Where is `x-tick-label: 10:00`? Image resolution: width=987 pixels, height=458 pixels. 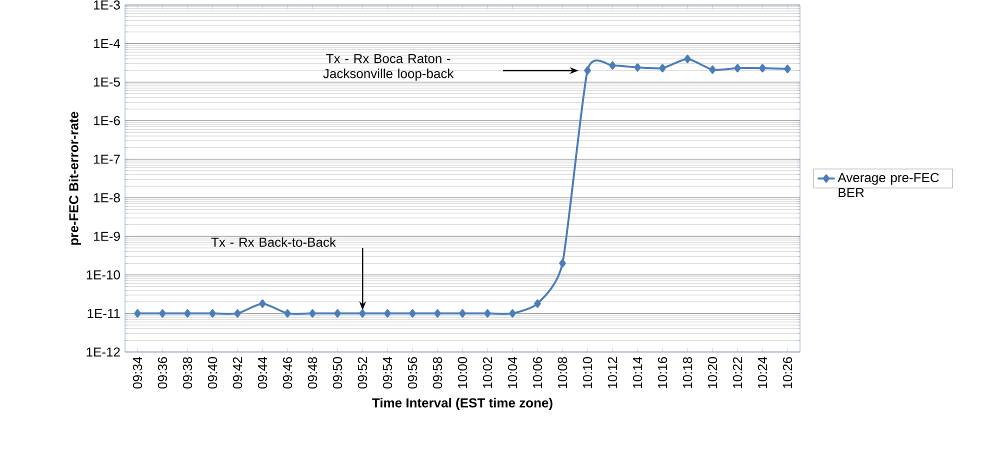
x-tick-label: 10:00 is located at coordinates (463, 372).